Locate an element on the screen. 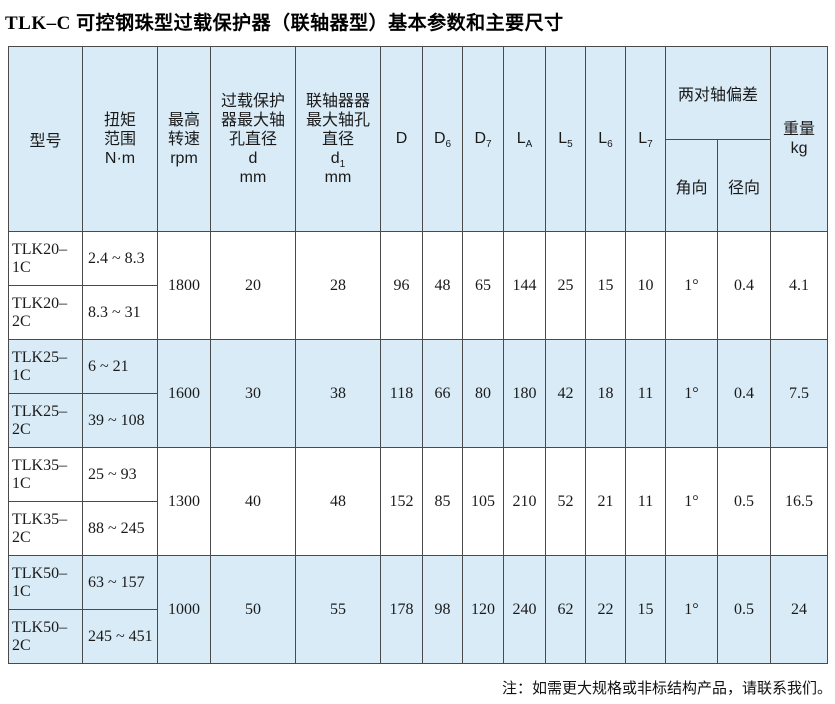 The image size is (835, 704). model-cell: TLK50–1C is located at coordinates (45, 582).